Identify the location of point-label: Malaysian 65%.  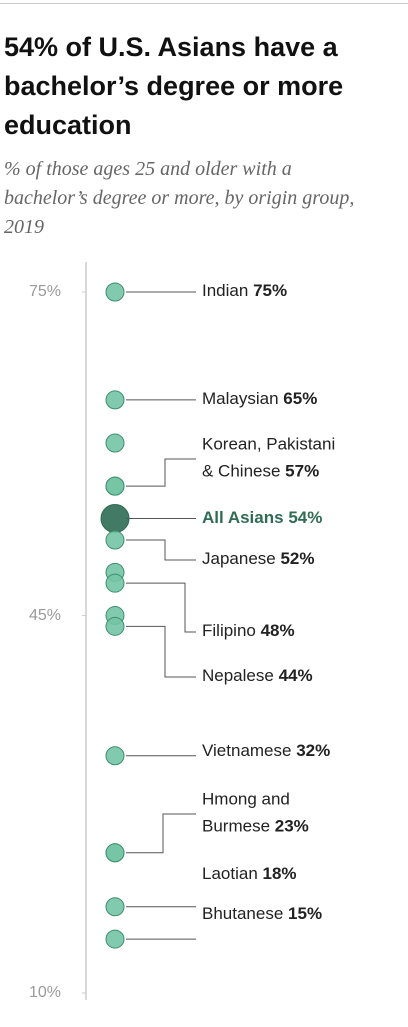
(259, 398).